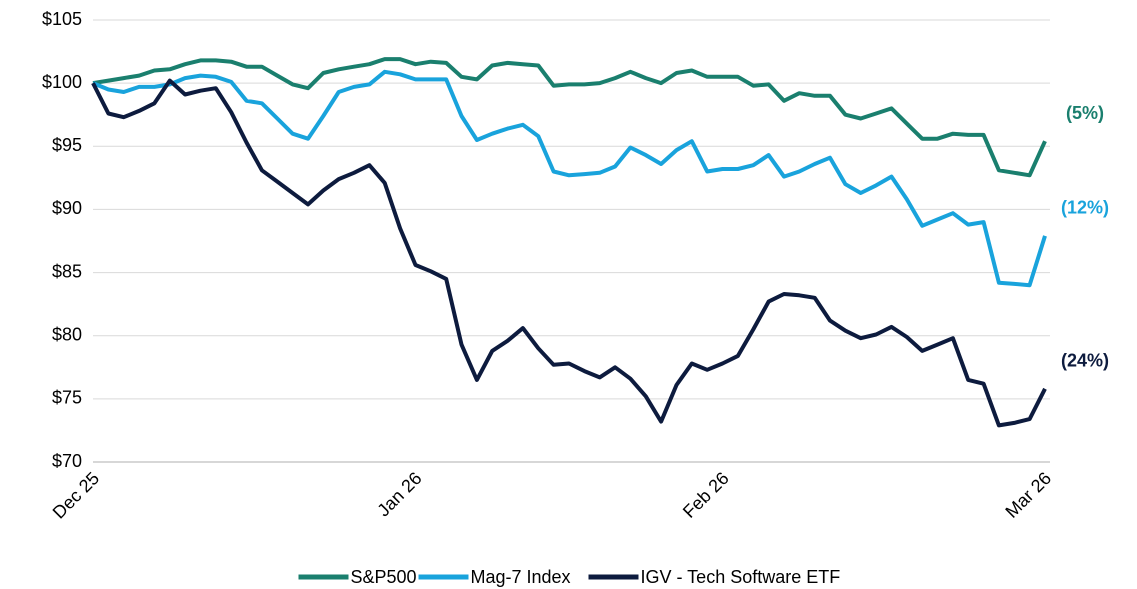  I want to click on legend-label: IGV - Tech Software ETF, so click(741, 577).